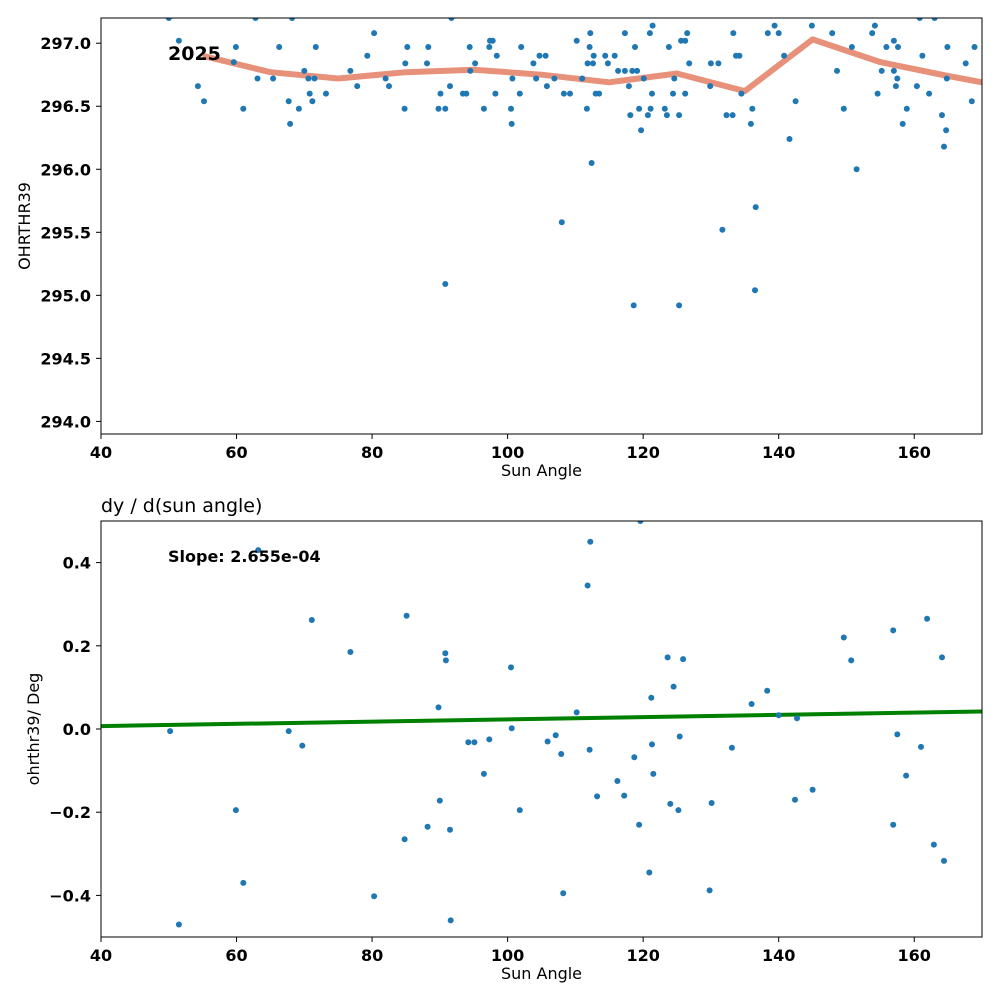 Image resolution: width=1000 pixels, height=1000 pixels. I want to click on y-tick-label: 297.0, so click(65, 43).